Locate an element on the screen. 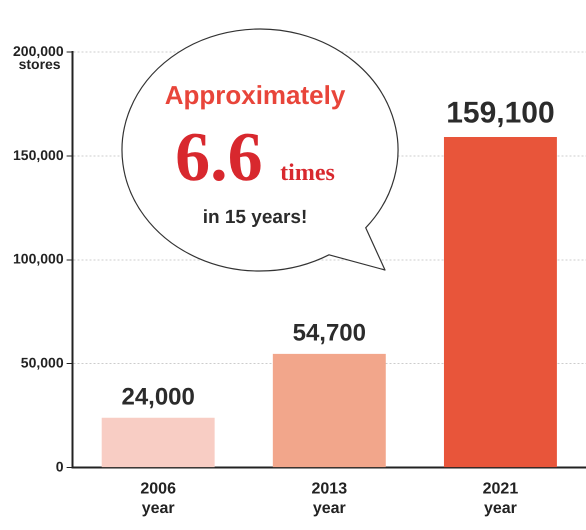 The width and height of the screenshot is (586, 530). annotation: in 15 years! is located at coordinates (255, 218).